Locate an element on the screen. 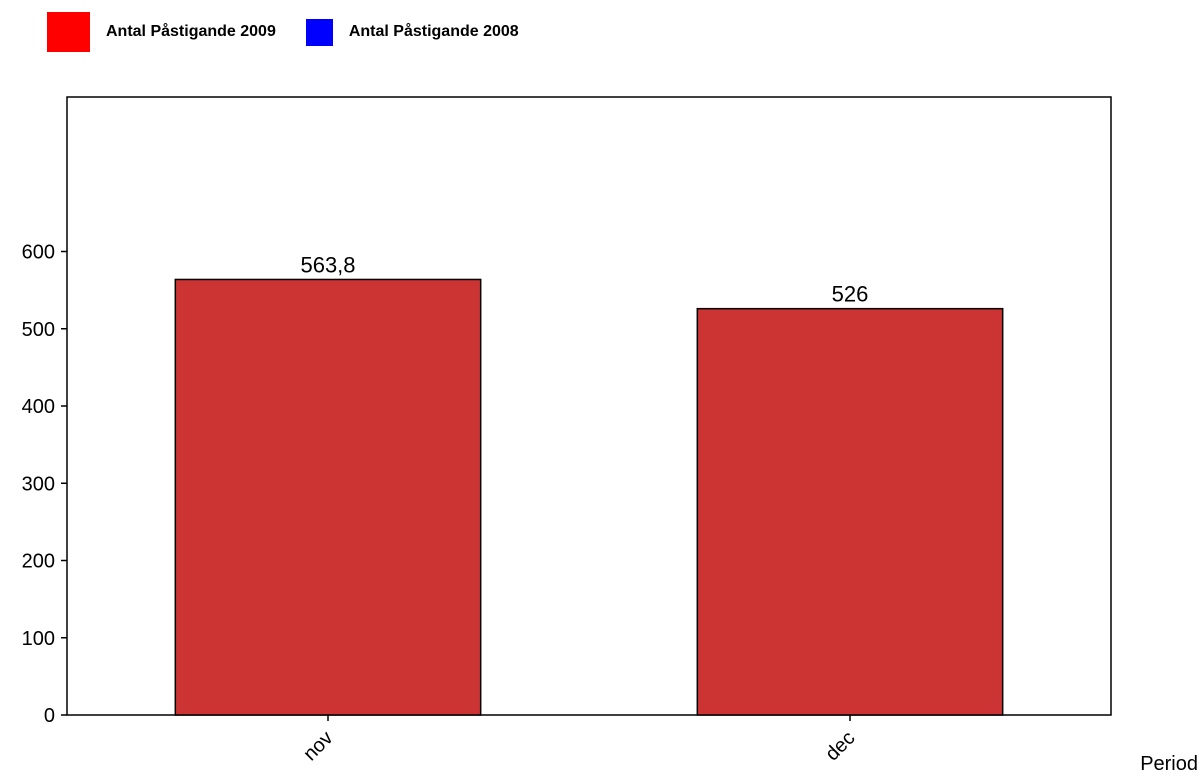  y-tick-label: 600 is located at coordinates (38, 253).